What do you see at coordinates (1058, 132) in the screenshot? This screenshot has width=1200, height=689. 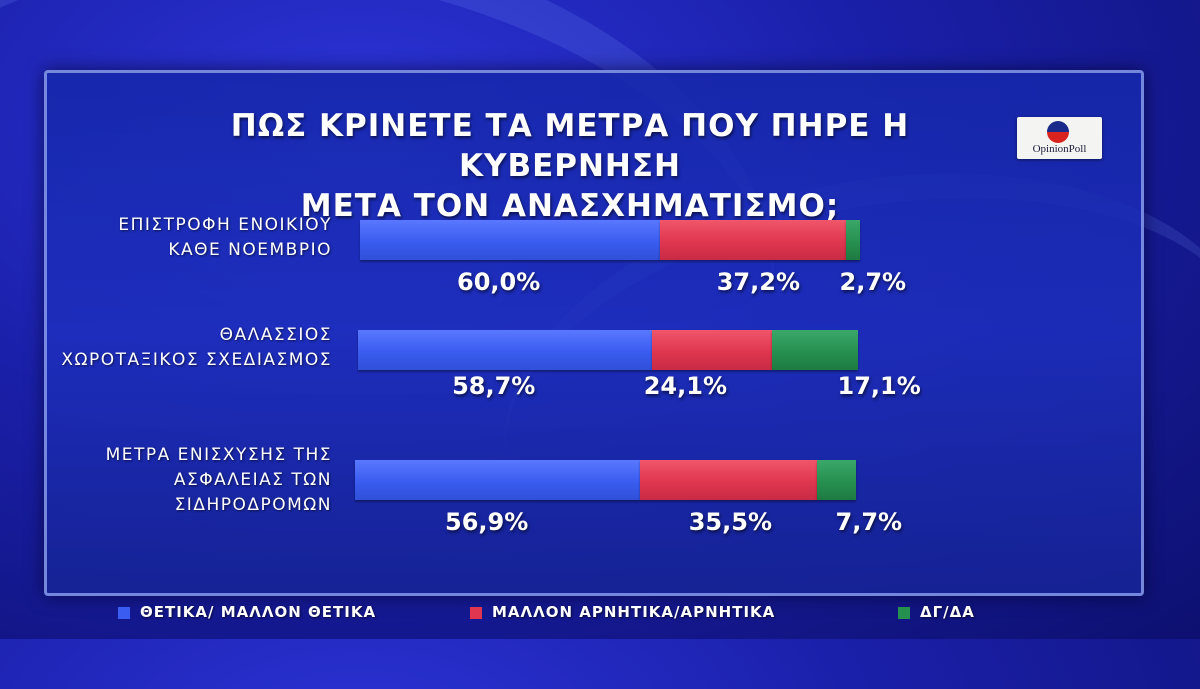 I see `opinionpoll-logo-icon` at bounding box center [1058, 132].